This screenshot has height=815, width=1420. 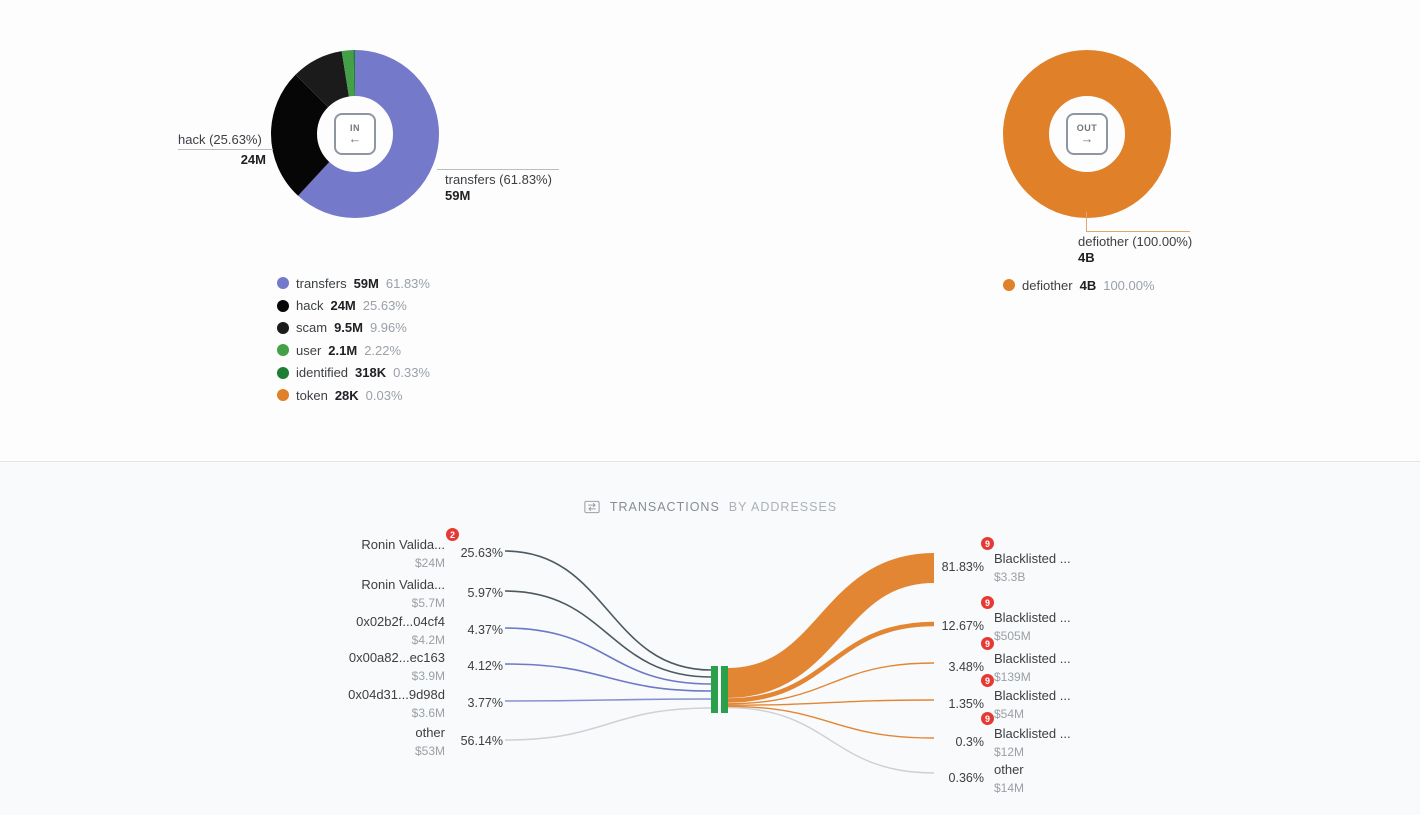 I want to click on legend-percent: 100.00%, so click(x=1129, y=285).